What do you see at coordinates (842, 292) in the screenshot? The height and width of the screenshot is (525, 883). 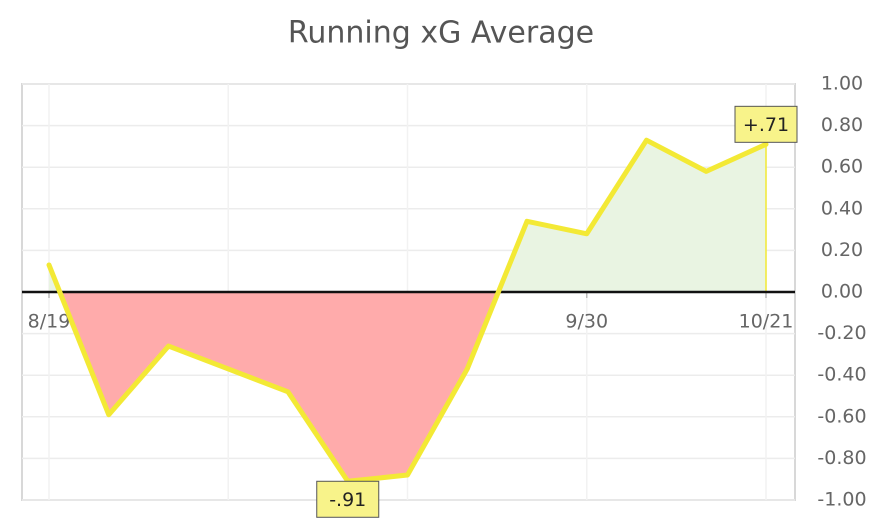 I see `y-tick-label: 0.00` at bounding box center [842, 292].